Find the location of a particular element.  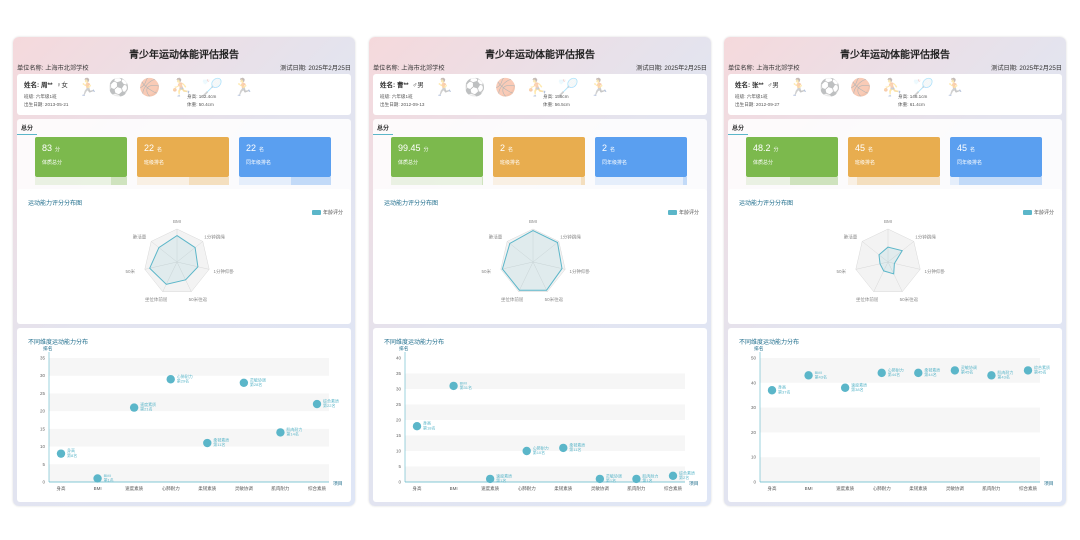

gender-label: ♂男 is located at coordinates (418, 85).